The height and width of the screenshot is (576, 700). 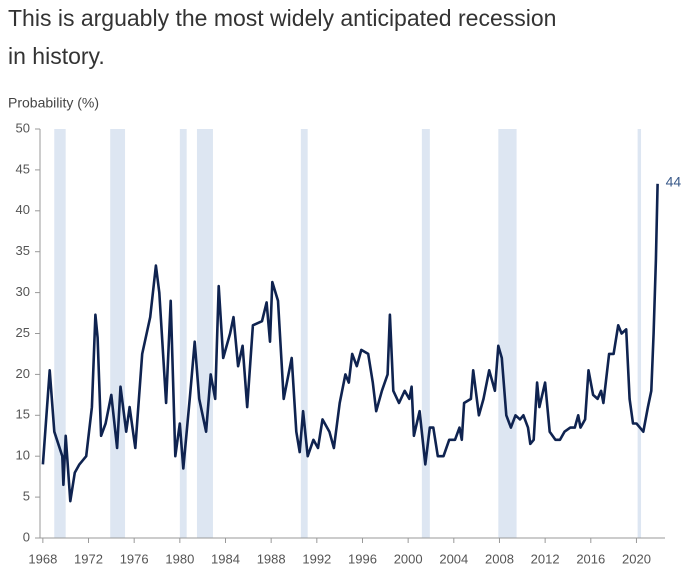 What do you see at coordinates (42, 558) in the screenshot?
I see `x-tick-label: 1968` at bounding box center [42, 558].